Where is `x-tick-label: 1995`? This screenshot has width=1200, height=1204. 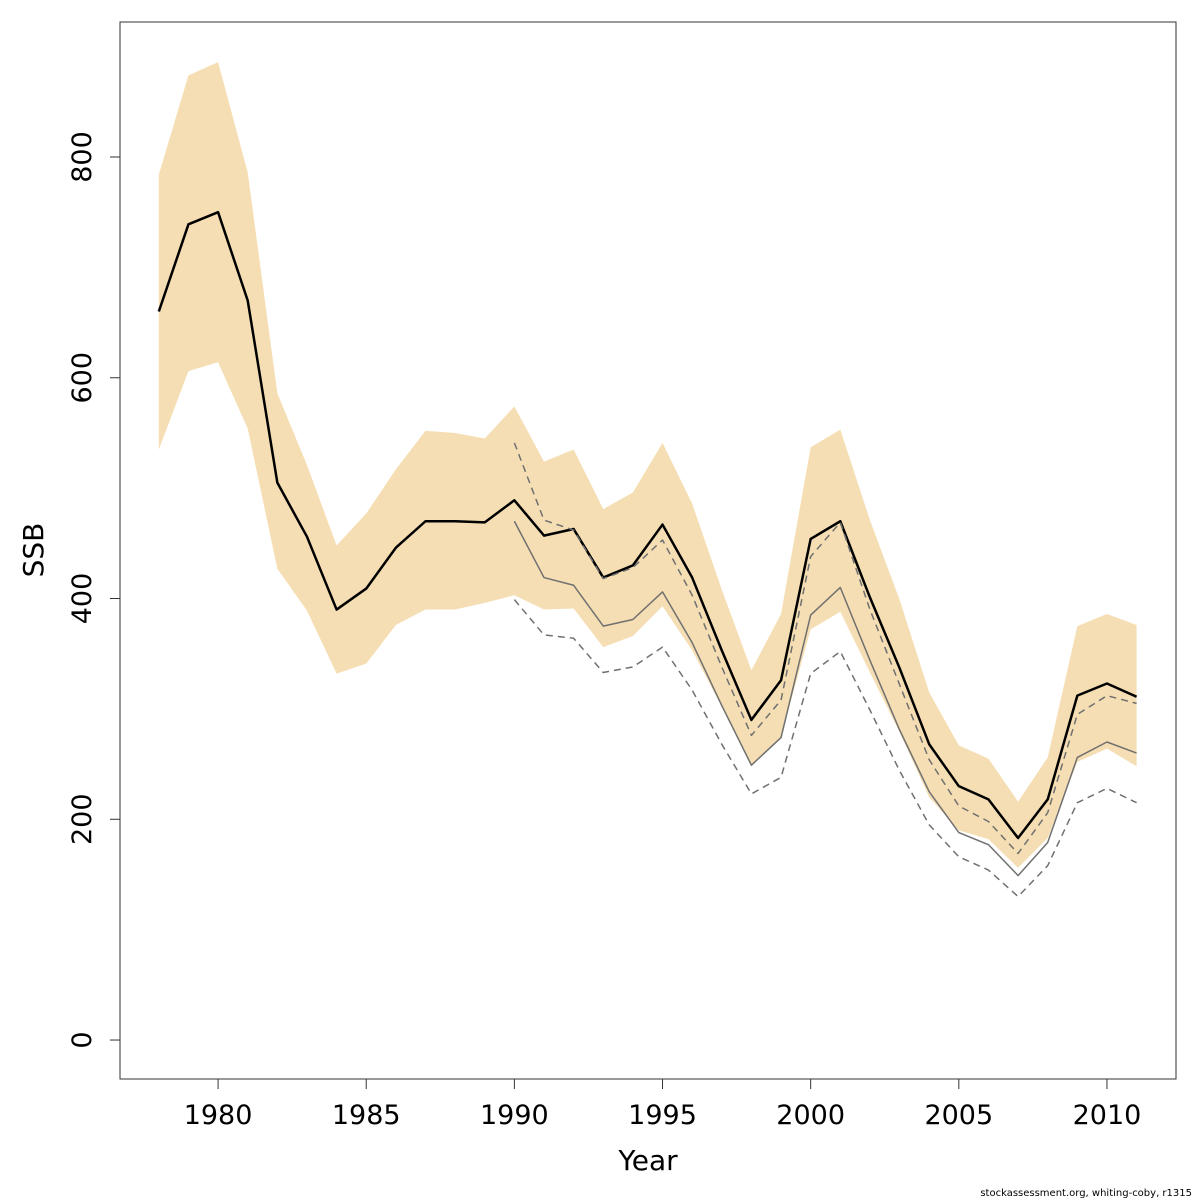
x-tick-label: 1995 is located at coordinates (662, 1115).